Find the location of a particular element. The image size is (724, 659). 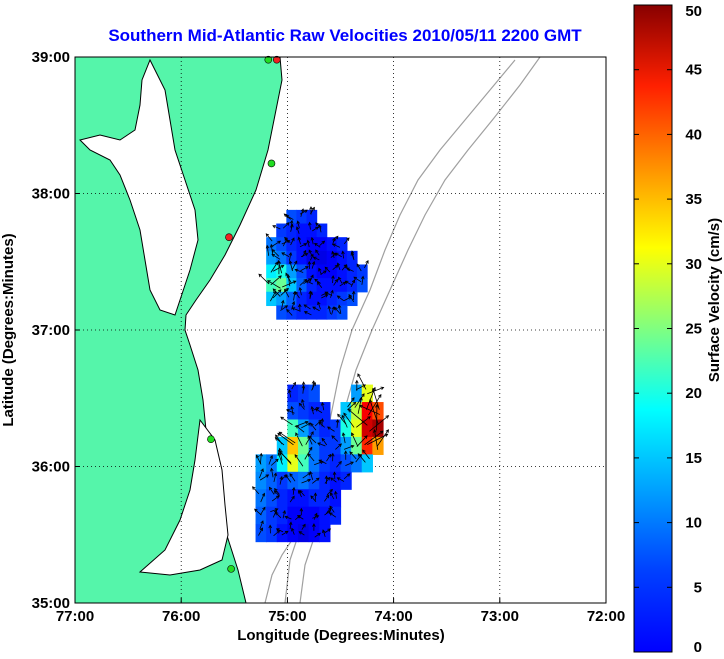

colorbar-tick-label: 25 is located at coordinates (693, 329).